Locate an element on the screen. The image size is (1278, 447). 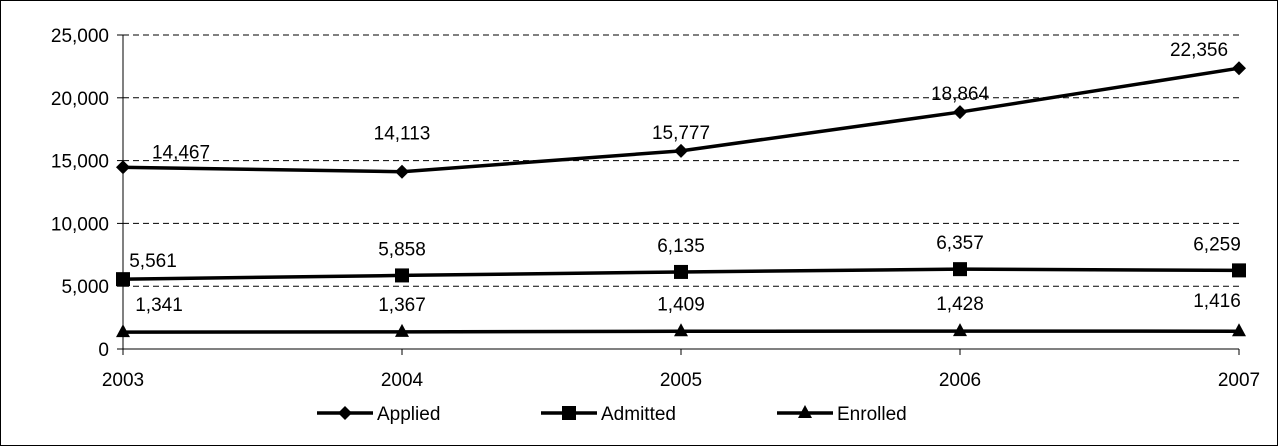
series-admitted-data-label: 5,858 is located at coordinates (402, 249).